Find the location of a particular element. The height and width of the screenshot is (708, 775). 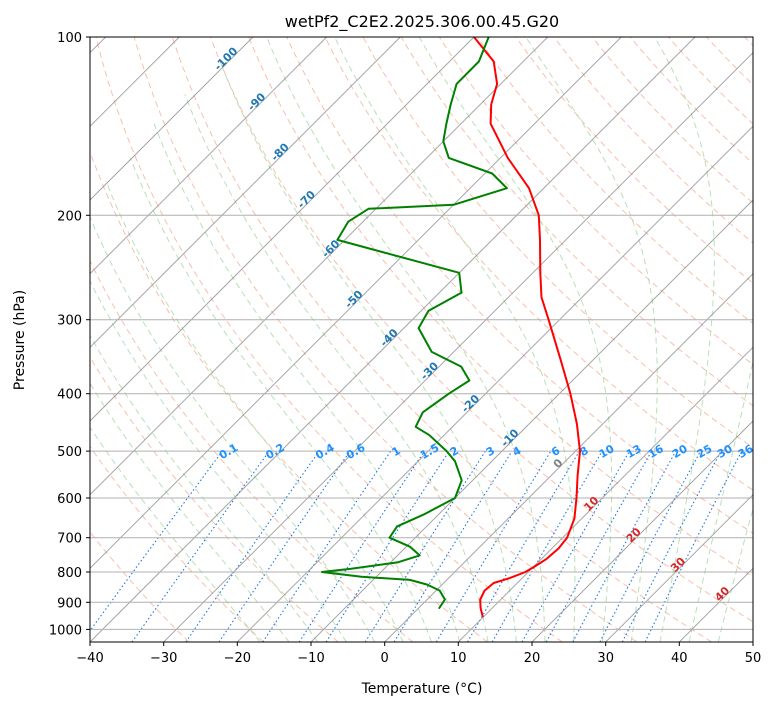

x-tick-label: −30 is located at coordinates (163, 658).